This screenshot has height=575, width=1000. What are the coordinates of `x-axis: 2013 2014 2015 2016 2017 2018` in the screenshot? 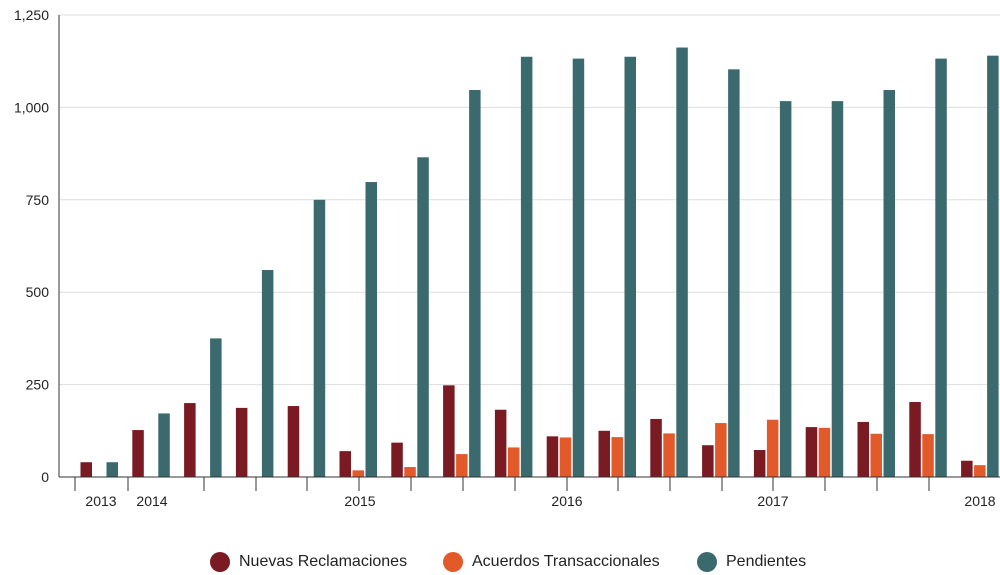 It's located at (529, 492).